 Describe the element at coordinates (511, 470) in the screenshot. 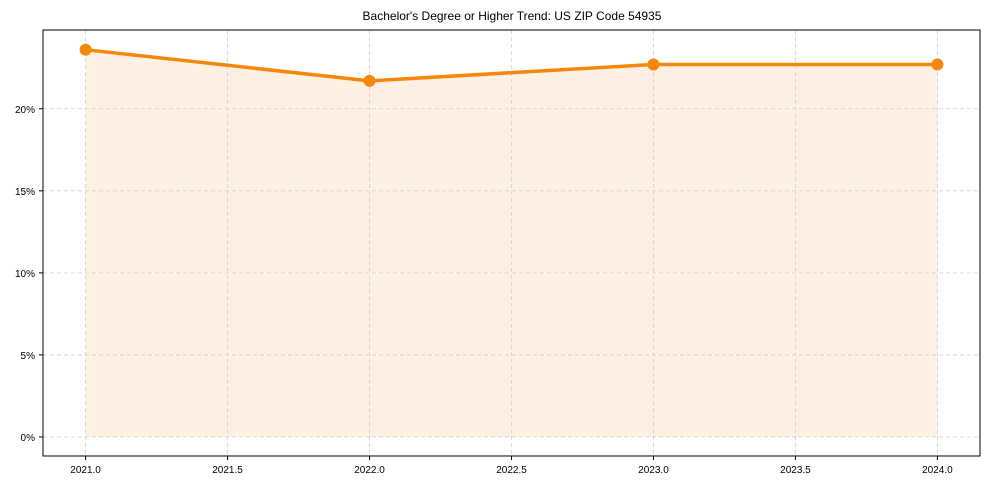

I see `x-tick-label: 2022.5` at that location.